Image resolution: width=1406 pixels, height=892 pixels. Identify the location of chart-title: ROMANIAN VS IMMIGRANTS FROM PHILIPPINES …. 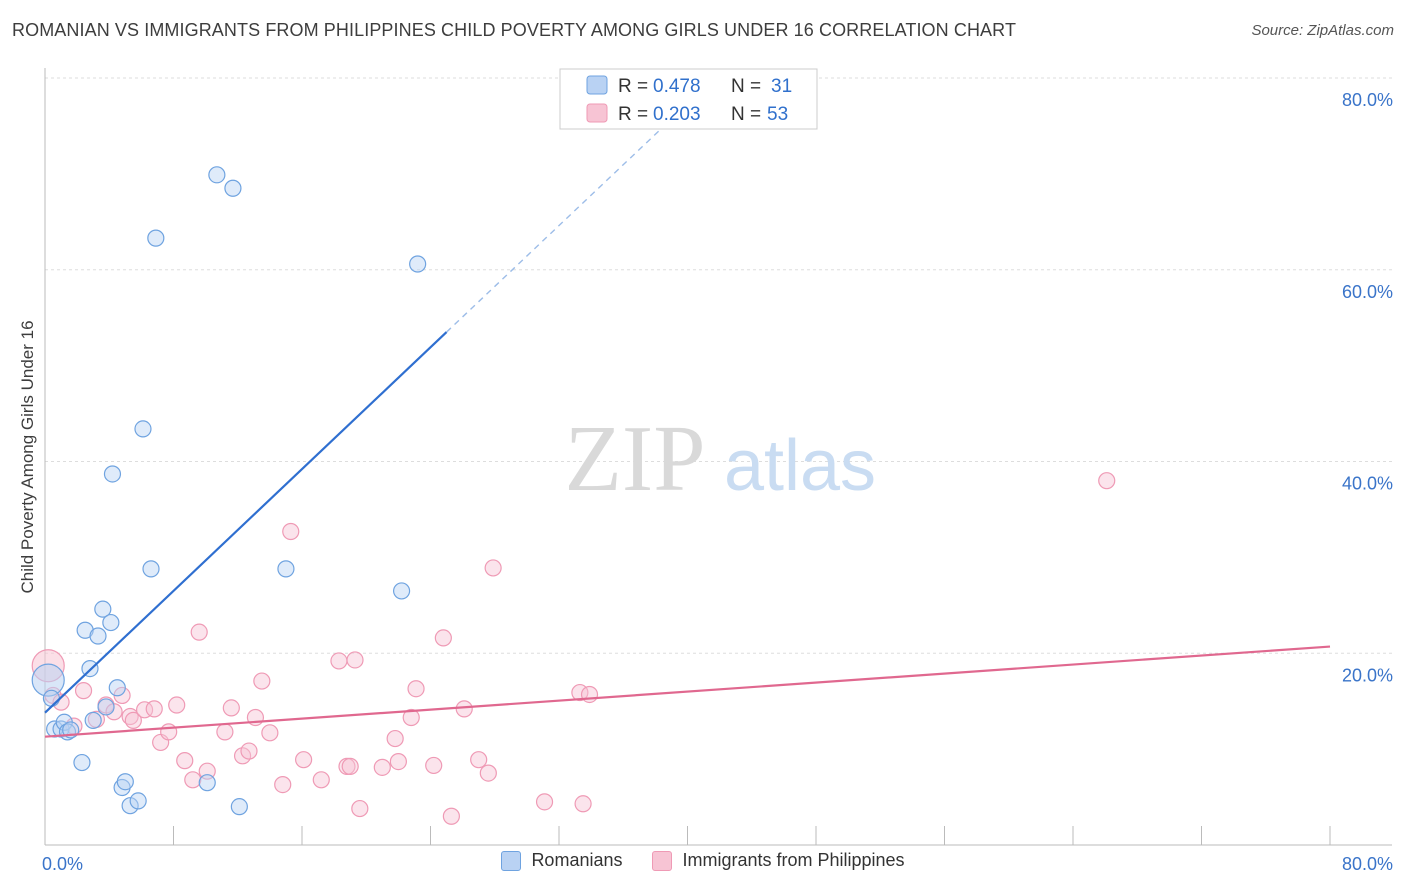
(514, 30).